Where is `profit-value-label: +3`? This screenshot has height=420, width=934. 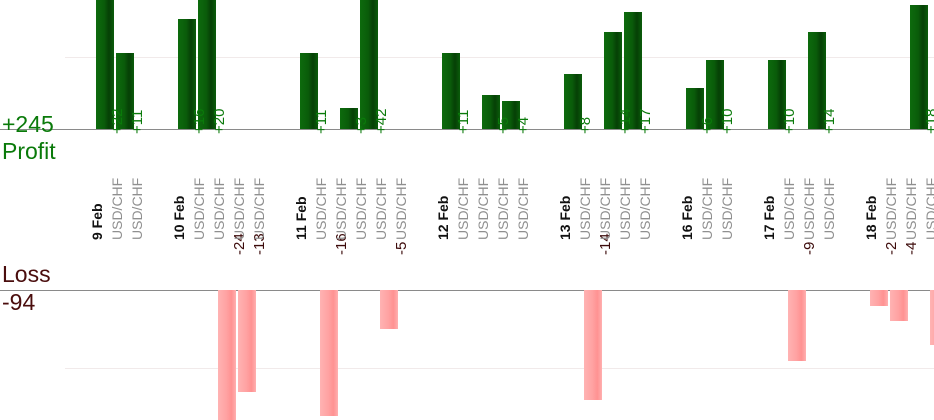
profit-value-label: +3 is located at coordinates (361, 125).